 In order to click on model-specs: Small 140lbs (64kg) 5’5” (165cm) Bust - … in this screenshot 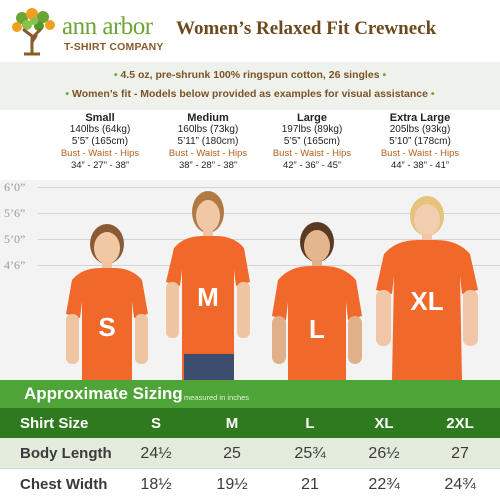, I will do `click(250, 147)`.